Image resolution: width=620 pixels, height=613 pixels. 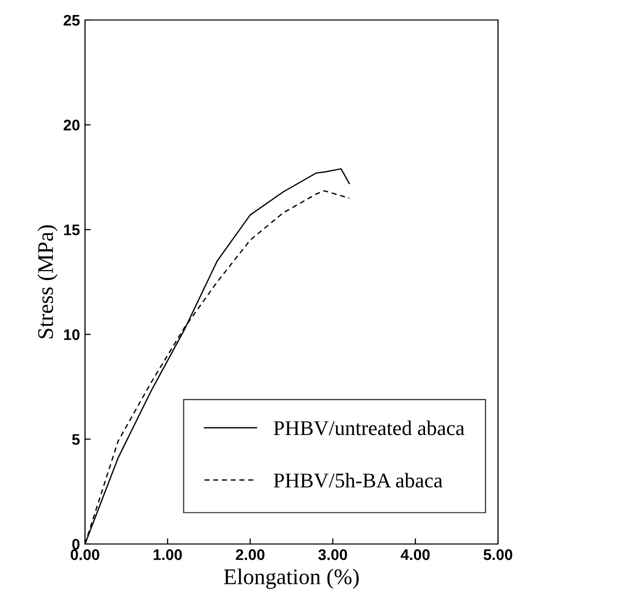 What do you see at coordinates (76, 439) in the screenshot?
I see `y-tick-label: 5` at bounding box center [76, 439].